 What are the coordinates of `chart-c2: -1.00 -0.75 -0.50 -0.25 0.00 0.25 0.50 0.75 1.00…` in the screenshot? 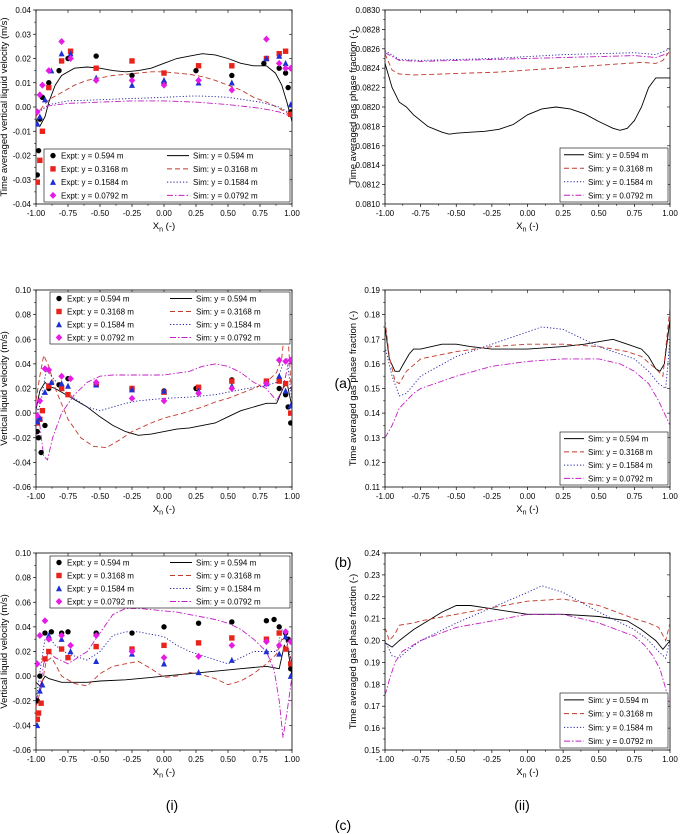 It's located at (513, 664).